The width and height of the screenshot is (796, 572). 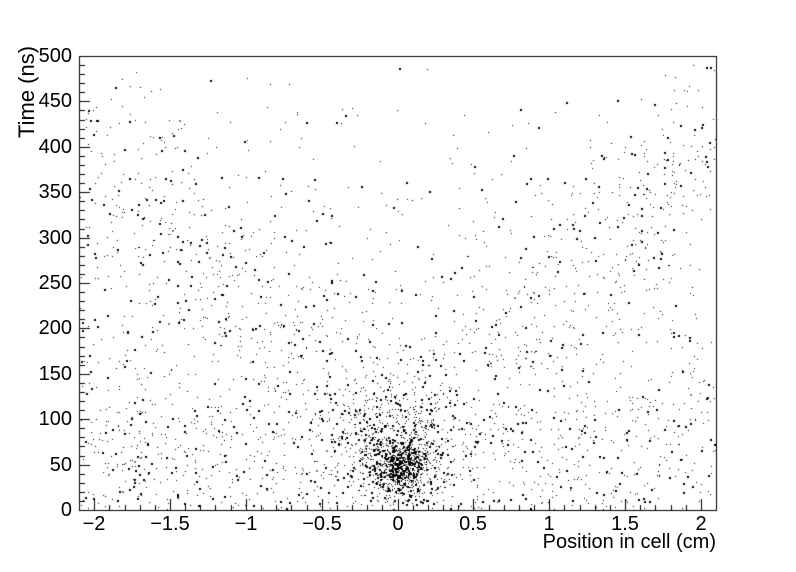 I want to click on x-axis-tick-label: 0.5, so click(x=473, y=524).